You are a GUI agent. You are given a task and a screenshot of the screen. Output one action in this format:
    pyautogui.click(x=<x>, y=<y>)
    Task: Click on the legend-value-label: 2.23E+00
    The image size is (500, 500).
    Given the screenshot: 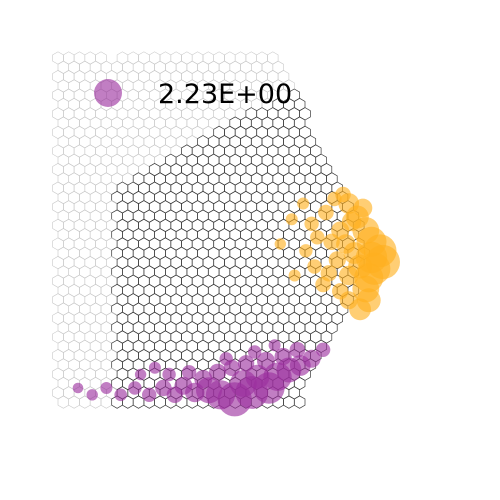 What is the action you would take?
    pyautogui.click(x=225, y=94)
    